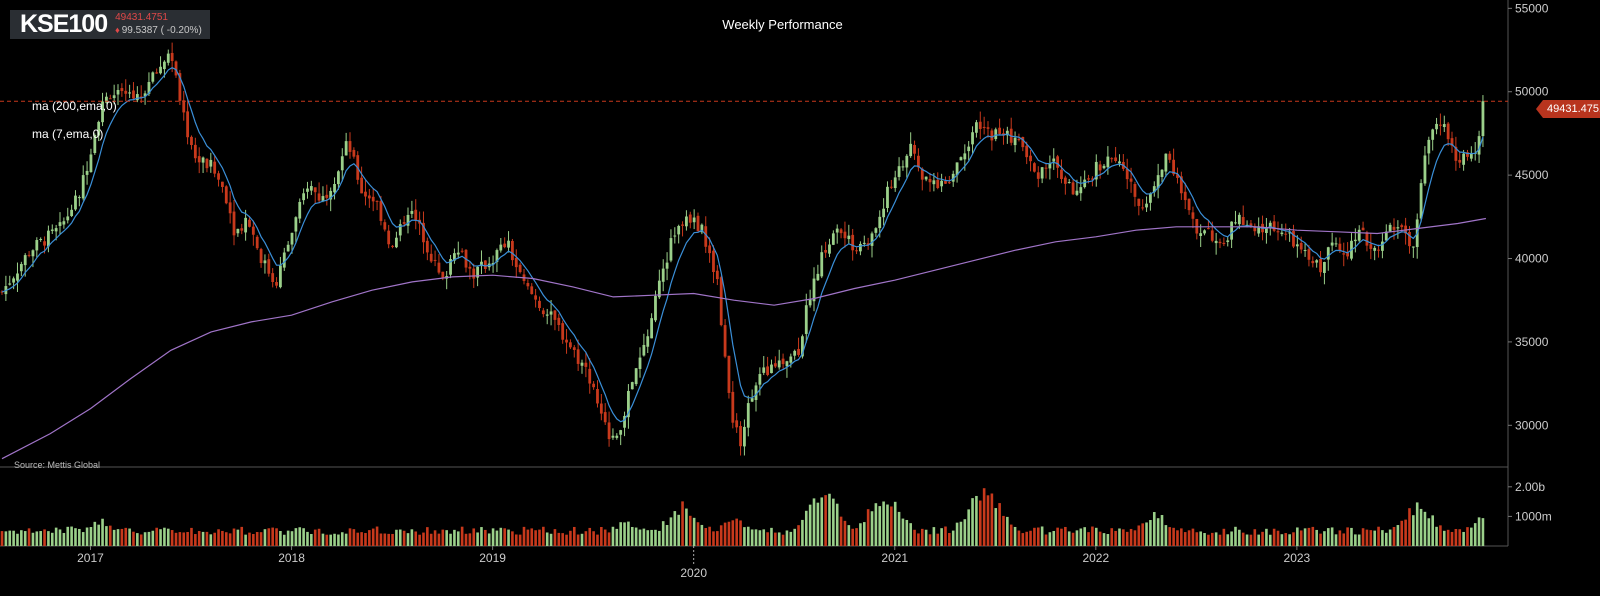 This screenshot has width=1600, height=596. What do you see at coordinates (110, 24) in the screenshot?
I see `ticker-box: KSE100 49431.4751 ♦ 99.5387 ( -0.20%)` at bounding box center [110, 24].